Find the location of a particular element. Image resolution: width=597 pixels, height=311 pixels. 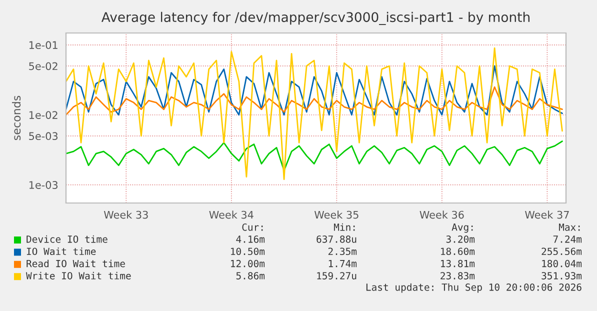

text: 7.24m is located at coordinates (567, 239).